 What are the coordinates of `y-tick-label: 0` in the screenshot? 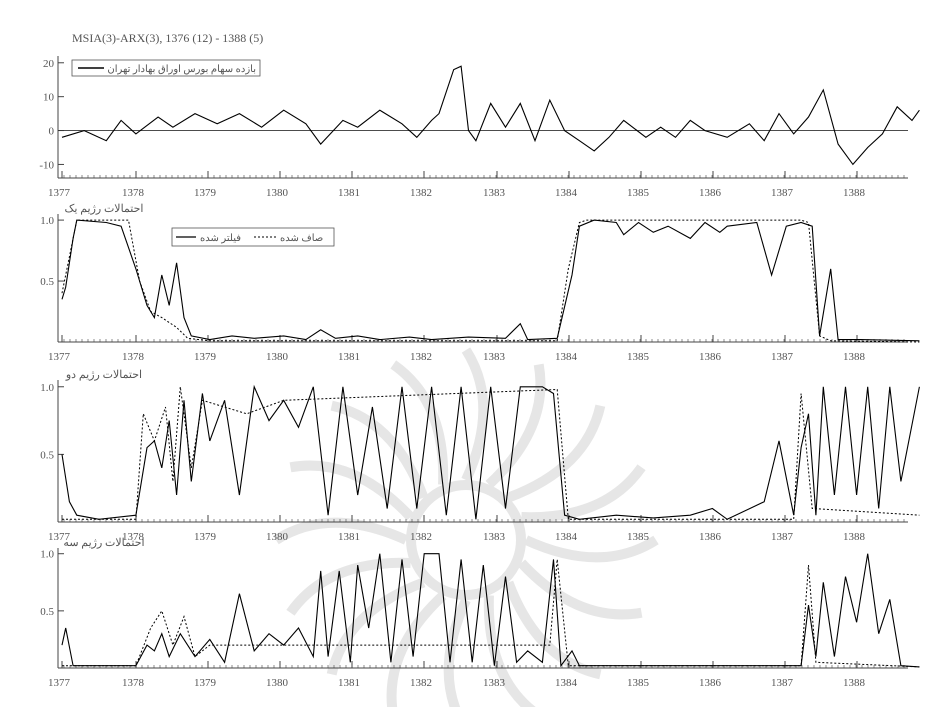 It's located at (52, 132).